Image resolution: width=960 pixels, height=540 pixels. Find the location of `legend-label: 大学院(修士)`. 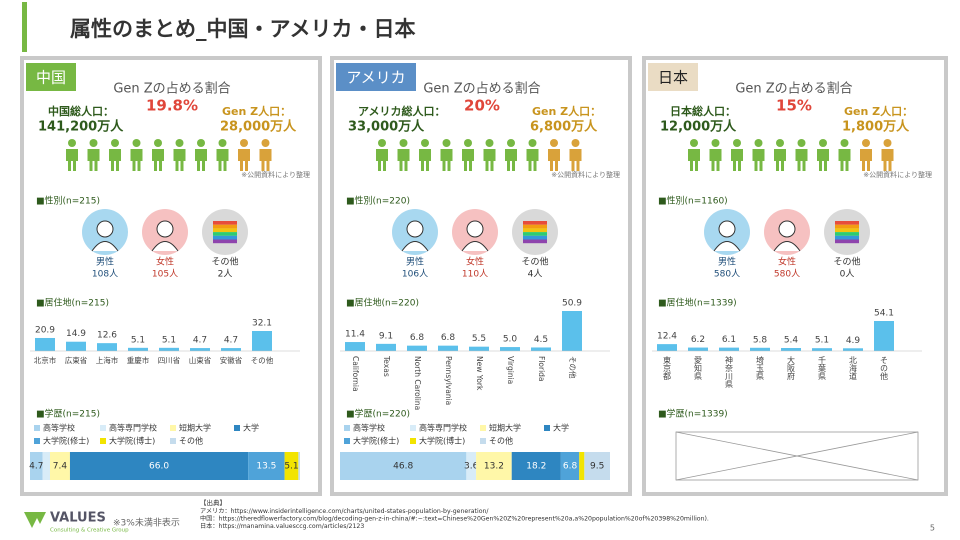

legend-label: 大学院(修士) is located at coordinates (376, 441).